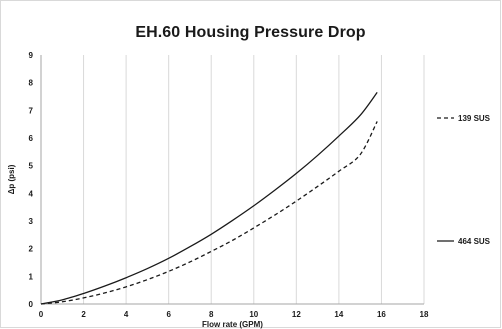 Image resolution: width=502 pixels, height=329 pixels. I want to click on y-tick-label: 8, so click(31, 83).